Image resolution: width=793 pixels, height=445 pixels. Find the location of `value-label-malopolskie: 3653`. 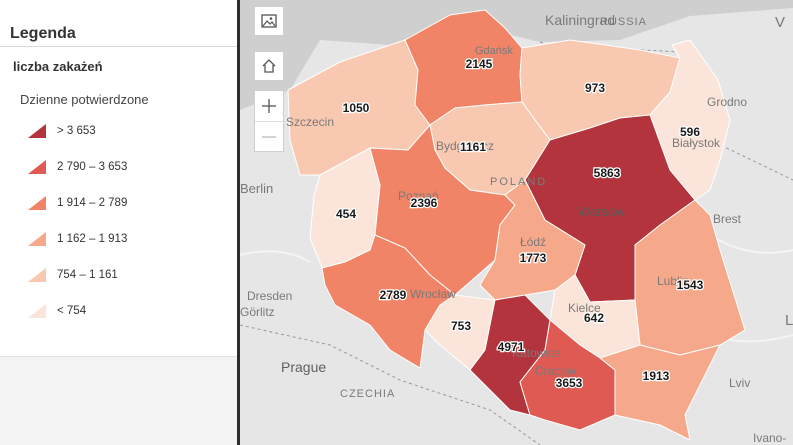

value-label-malopolskie: 3653 is located at coordinates (569, 383).